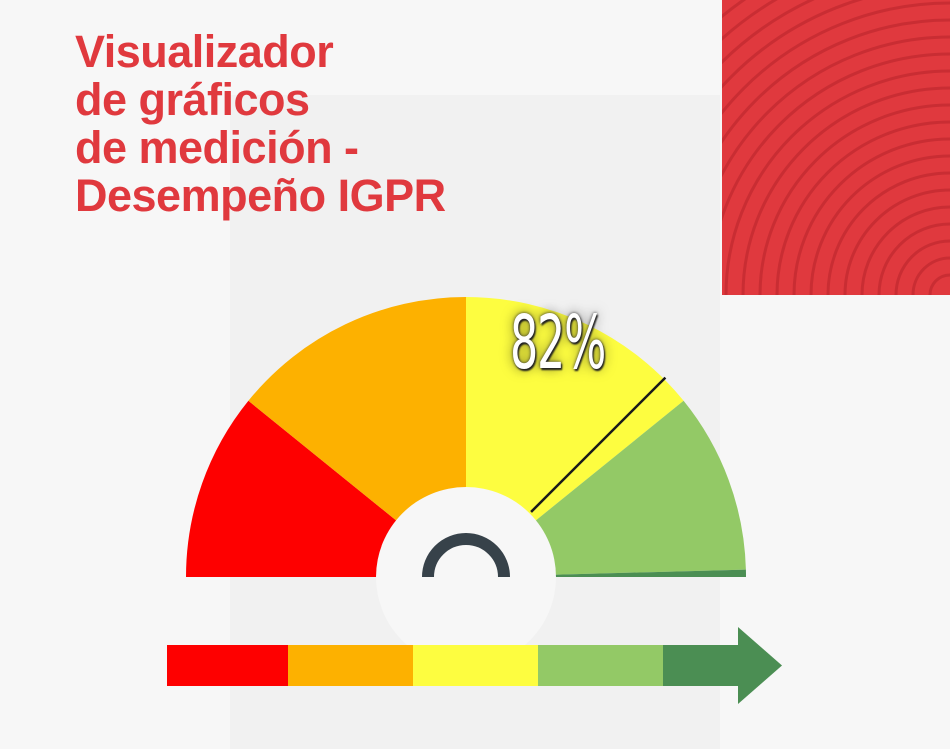 Image resolution: width=950 pixels, height=749 pixels. Describe the element at coordinates (466, 555) in the screenshot. I see `gauge-hub-icon` at that location.